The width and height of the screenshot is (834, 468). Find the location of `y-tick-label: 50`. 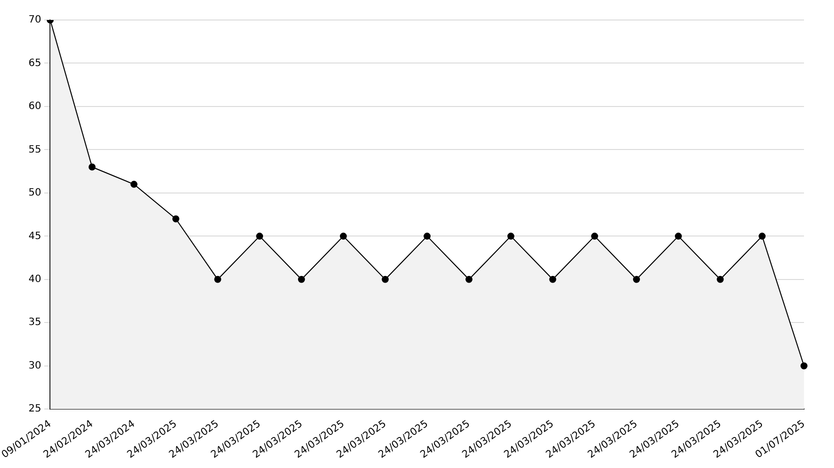

y-tick-label: 50 is located at coordinates (35, 193).